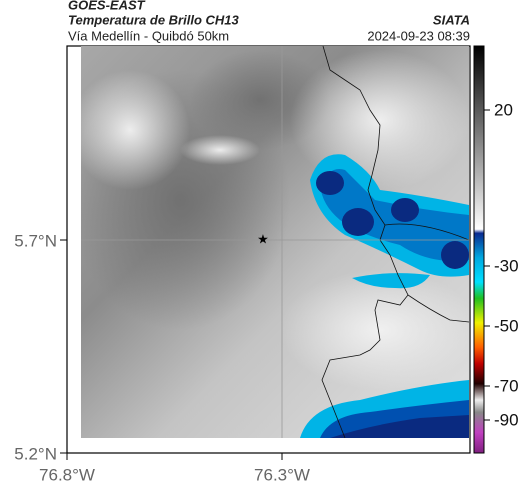 The height and width of the screenshot is (491, 526). I want to click on lat-label: 5.2°N, so click(35, 453).